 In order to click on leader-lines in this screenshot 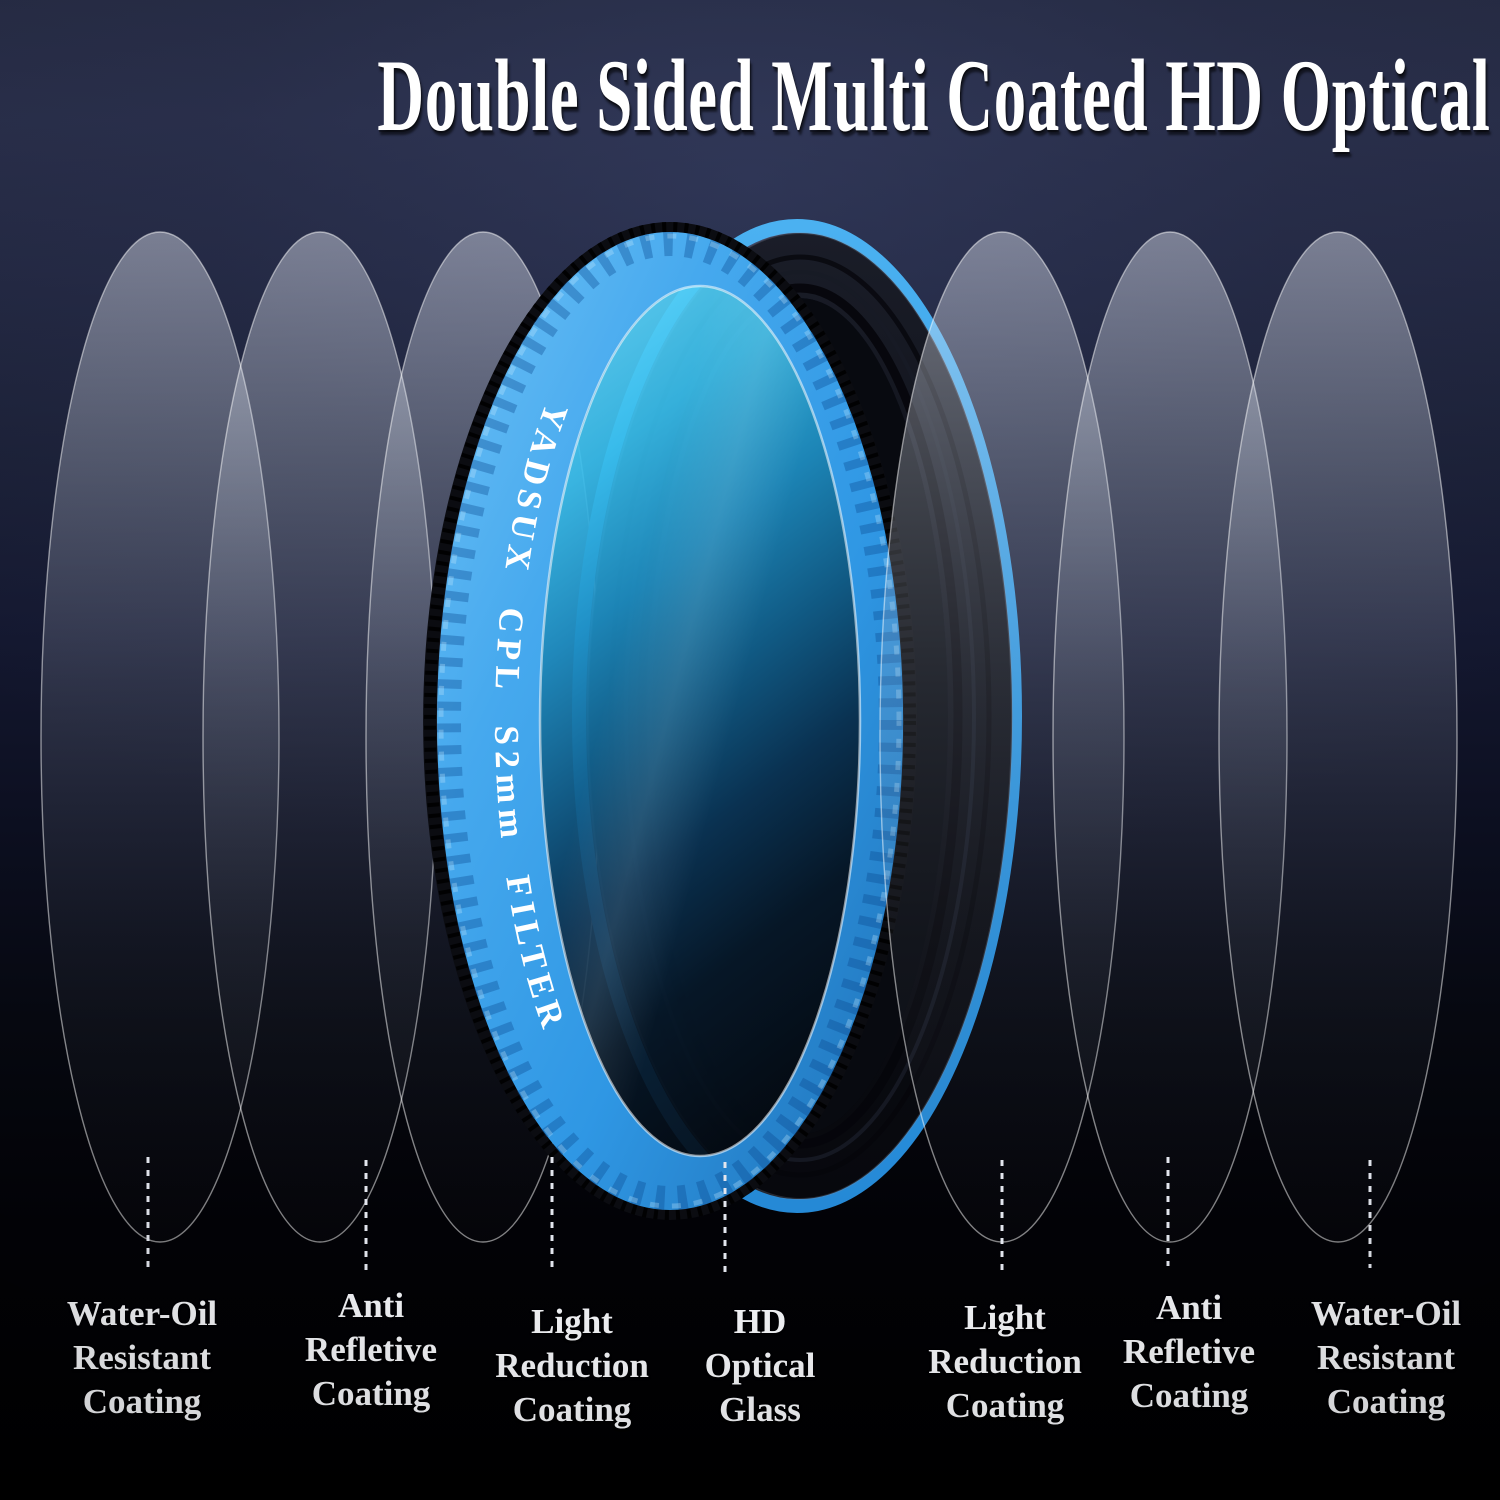, I will do `click(759, 1215)`.